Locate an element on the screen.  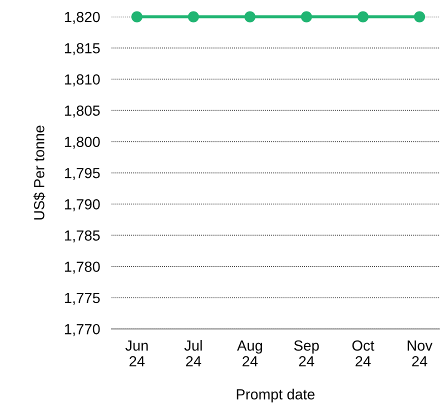
x-tick-label: Sep 24 is located at coordinates (306, 353).